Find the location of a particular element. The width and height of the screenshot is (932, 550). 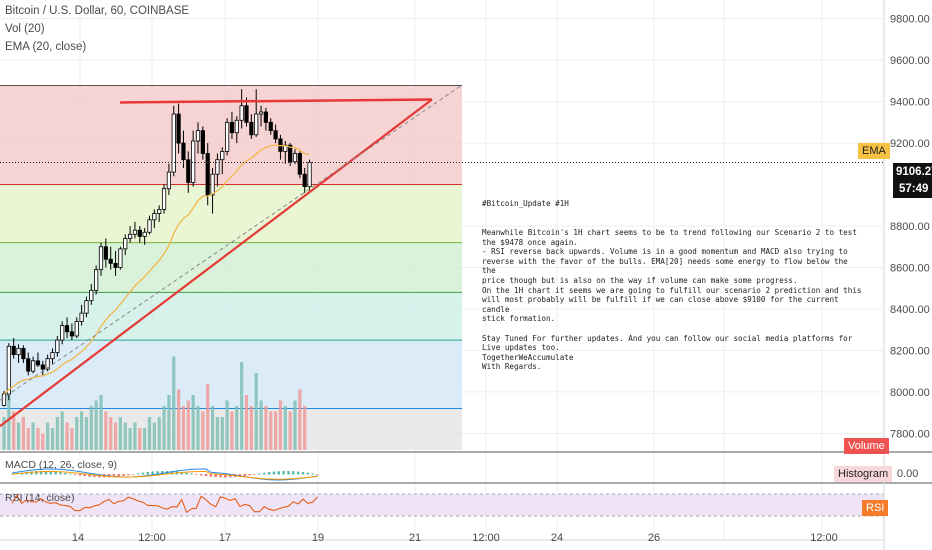

time-tick-label: 14 is located at coordinates (78, 538).